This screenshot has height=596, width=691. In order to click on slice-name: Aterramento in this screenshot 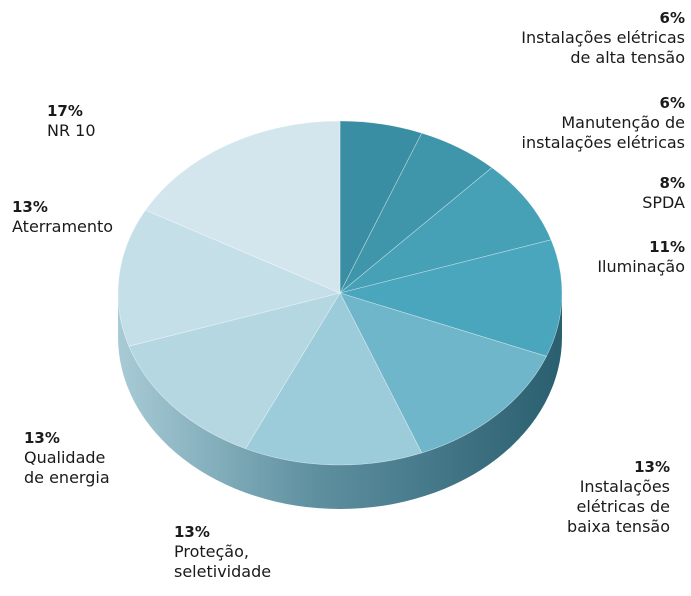, I will do `click(63, 226)`.